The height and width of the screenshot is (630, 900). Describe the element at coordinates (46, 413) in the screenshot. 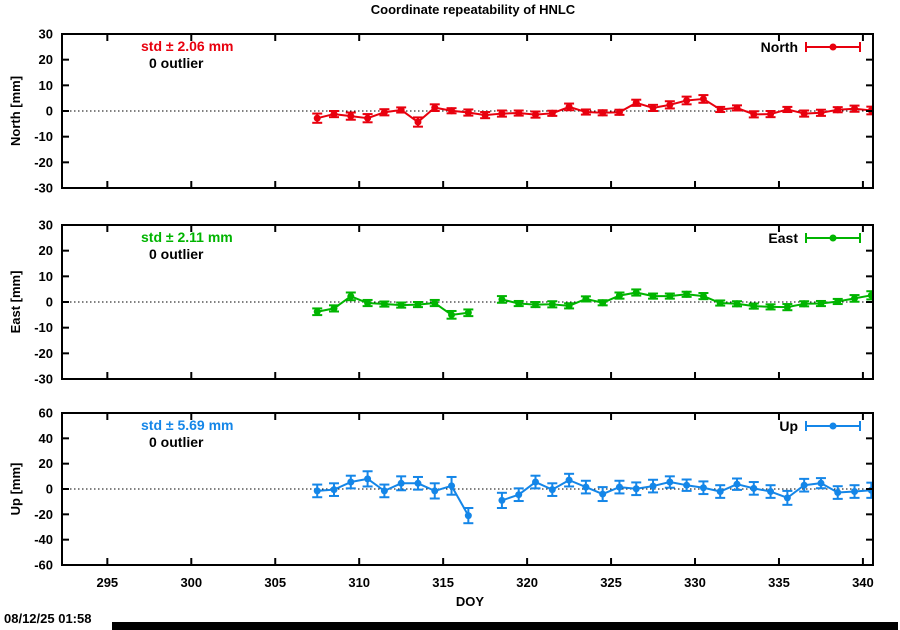

I see `y-tick-label: 60` at that location.